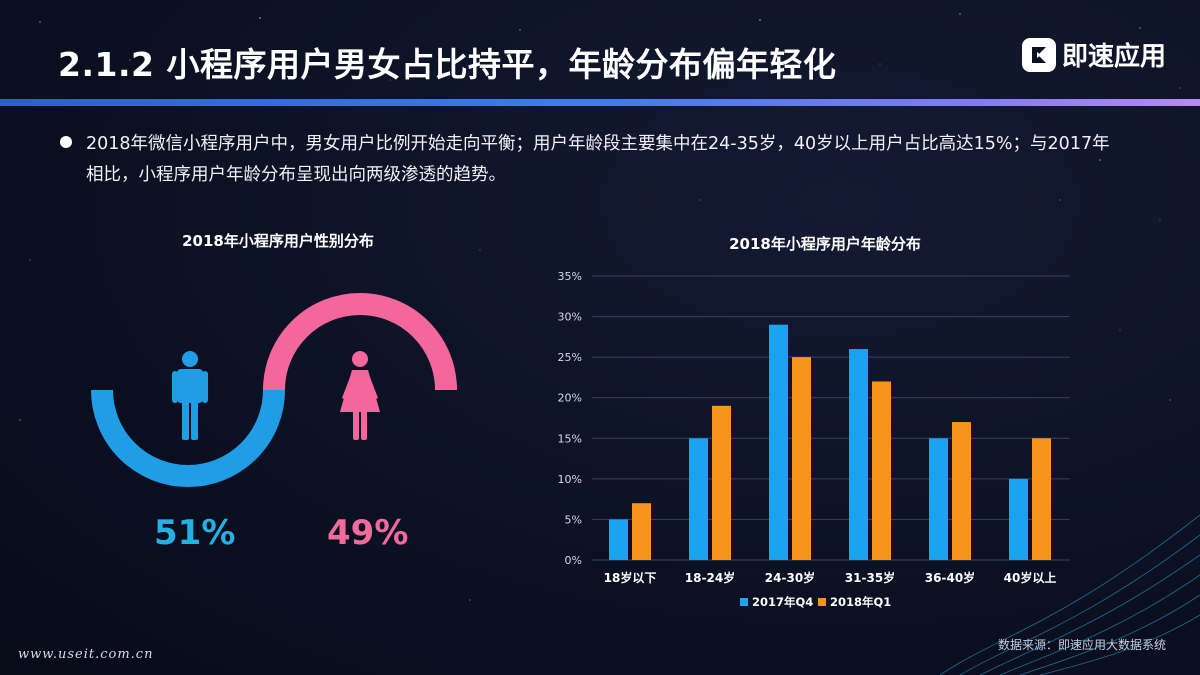 Image resolution: width=1200 pixels, height=675 pixels. I want to click on y-tick-label: 25%, so click(570, 357).